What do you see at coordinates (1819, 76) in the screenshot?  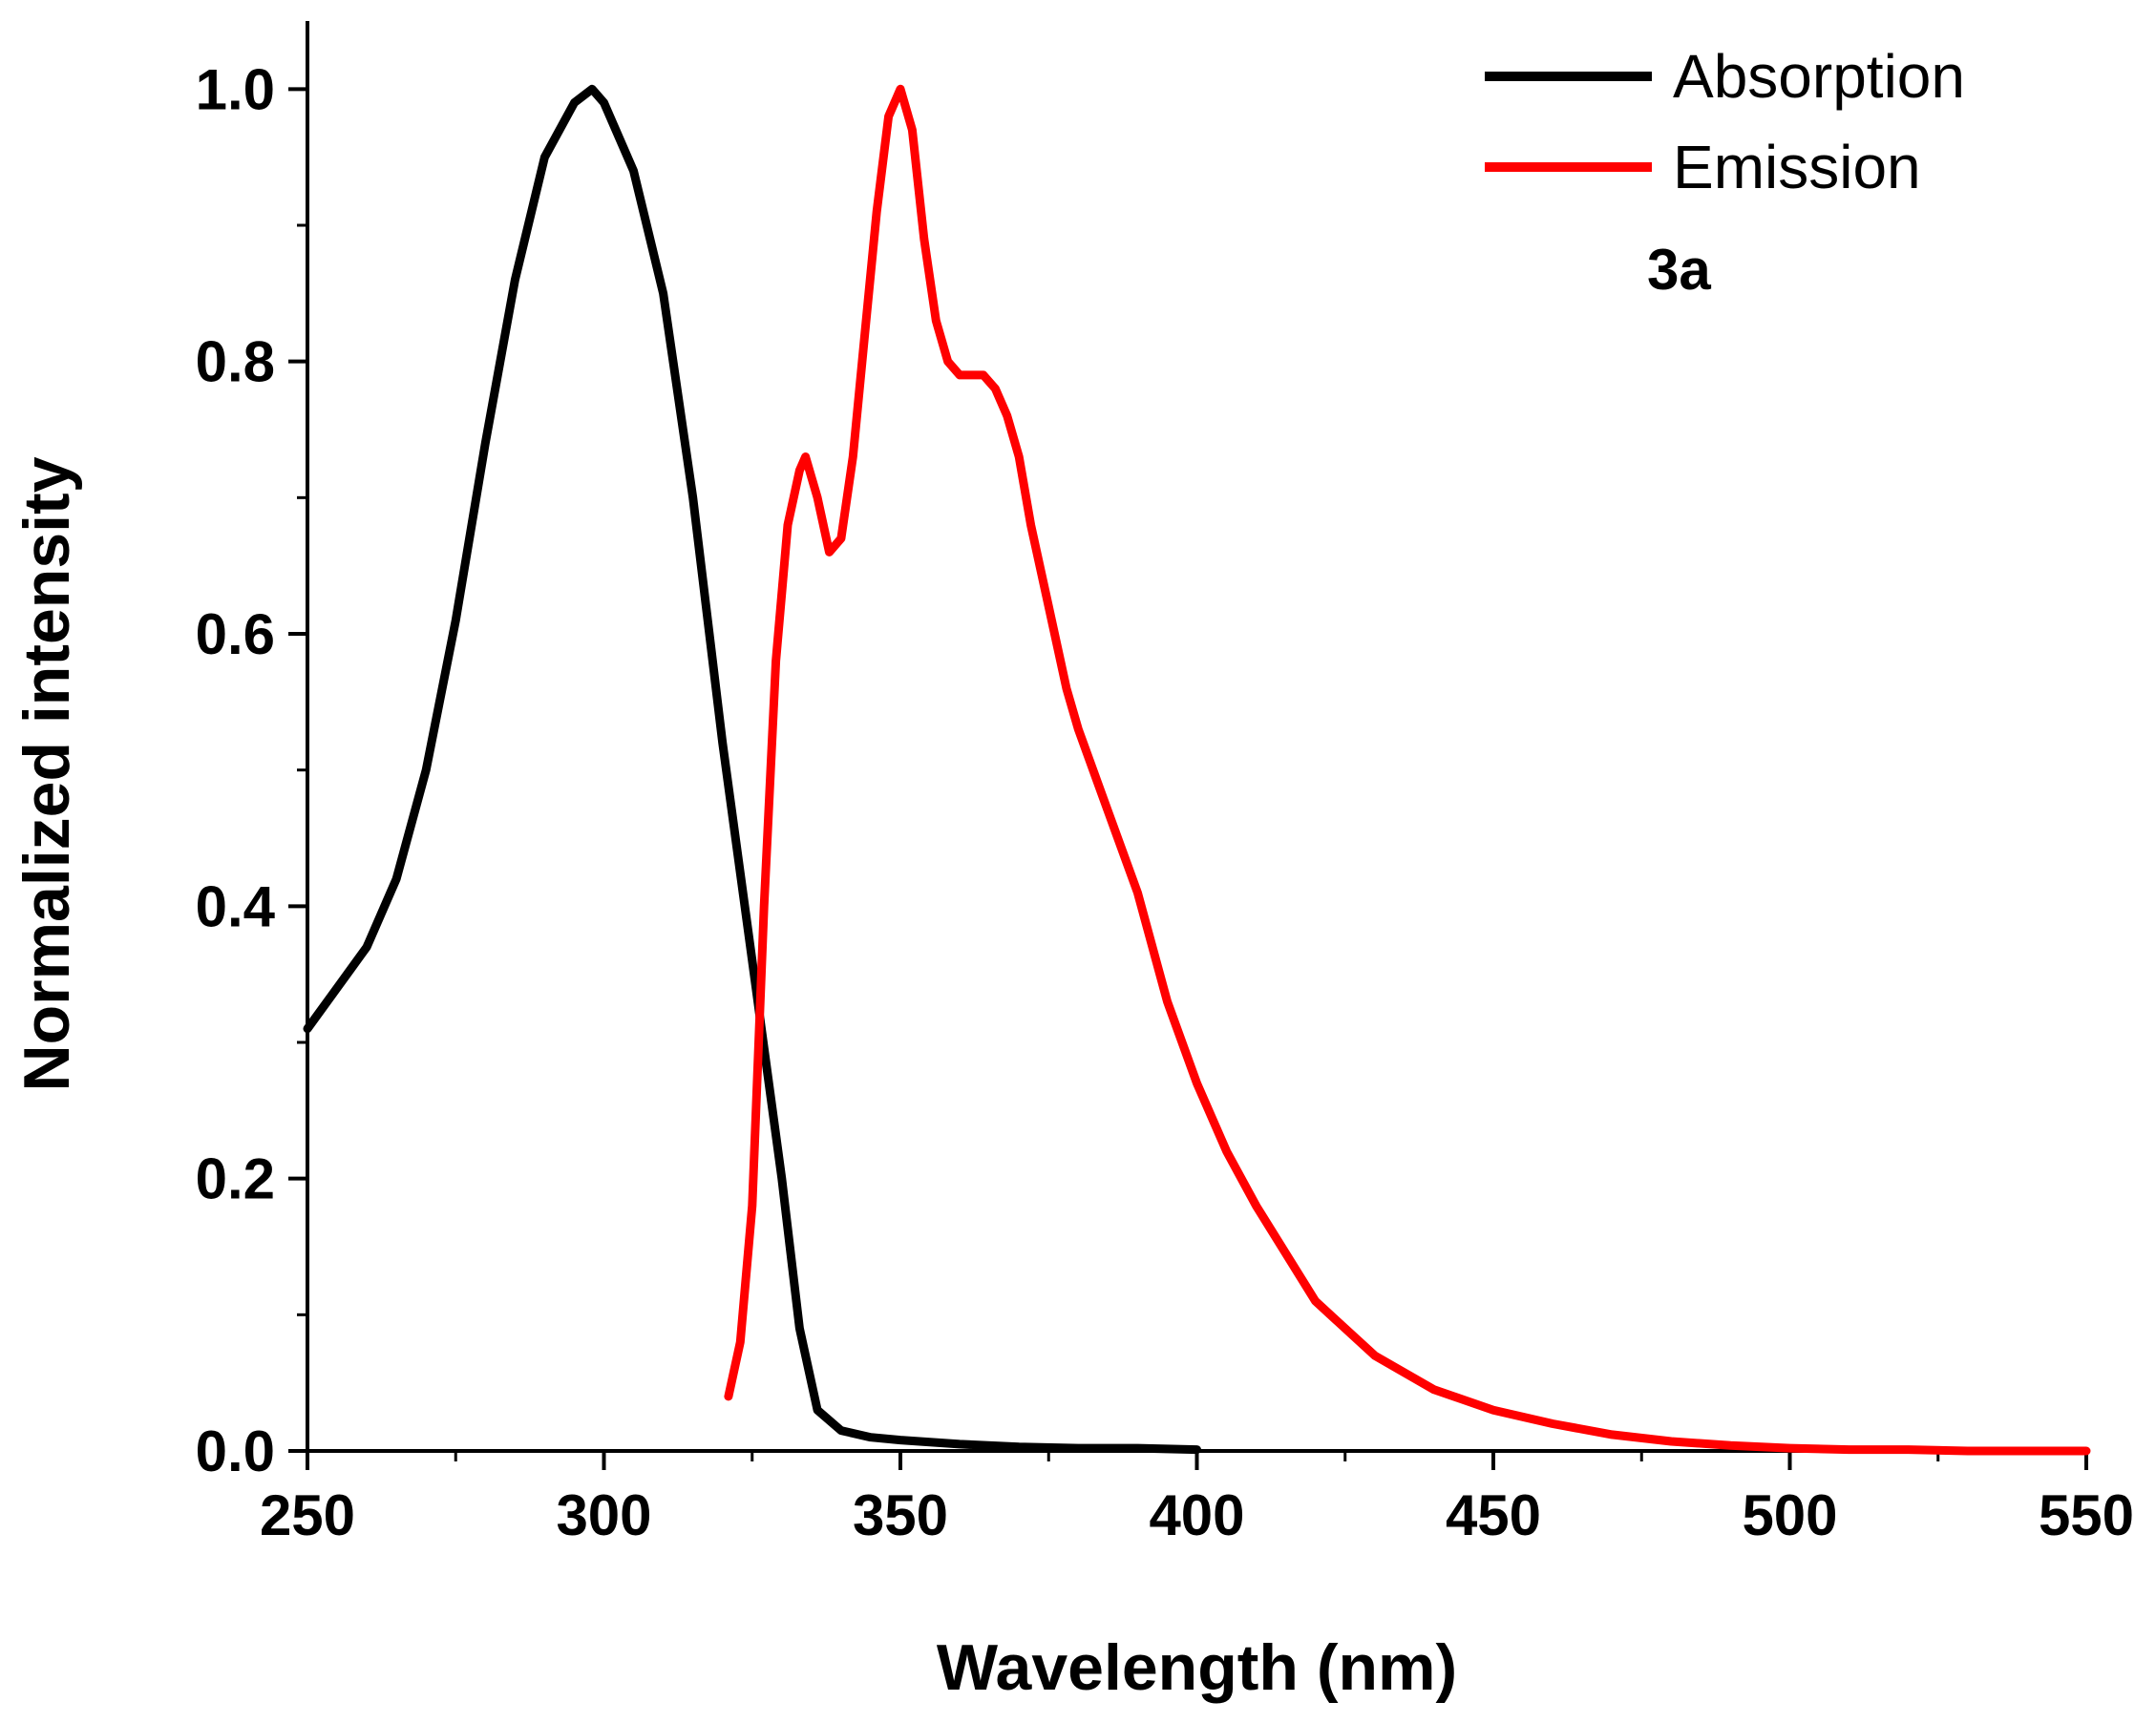 I see `legend-label-absorption: Absorption` at bounding box center [1819, 76].